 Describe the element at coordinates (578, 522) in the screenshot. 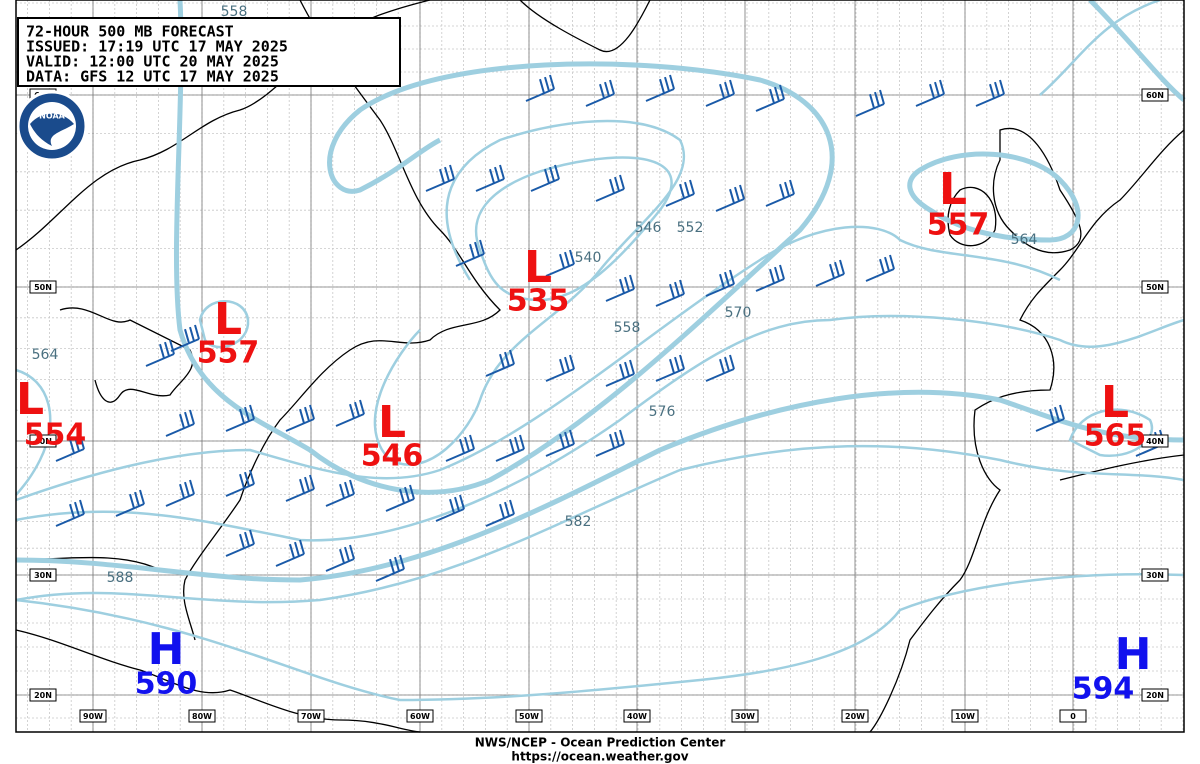

I see `contour-label: 582` at that location.